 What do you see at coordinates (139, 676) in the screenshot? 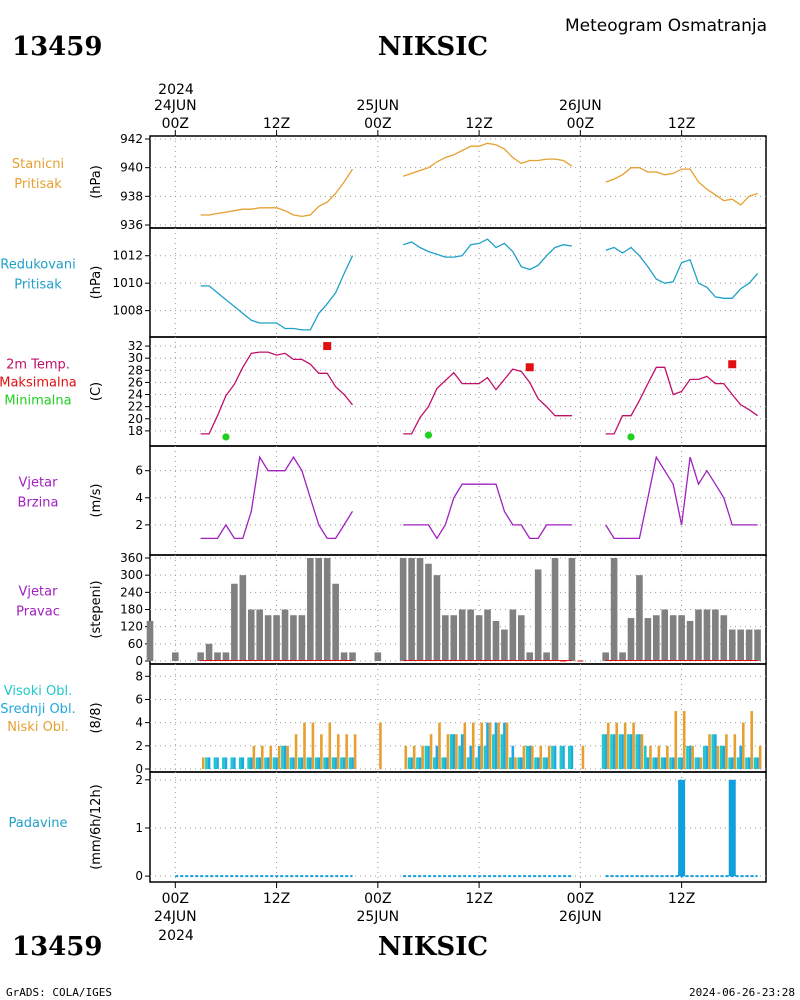
I see `y-tick-label: 8` at bounding box center [139, 676].